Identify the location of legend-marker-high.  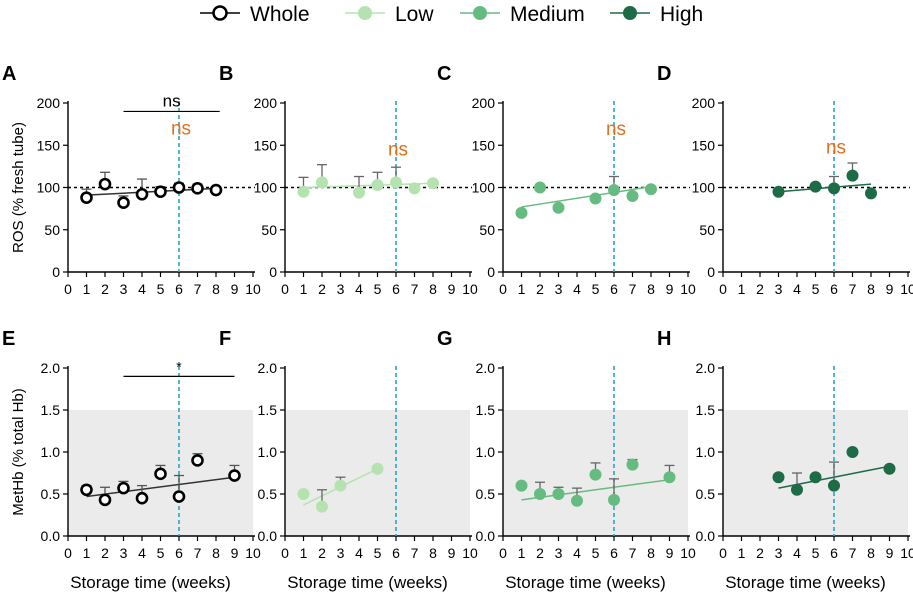
(630, 13).